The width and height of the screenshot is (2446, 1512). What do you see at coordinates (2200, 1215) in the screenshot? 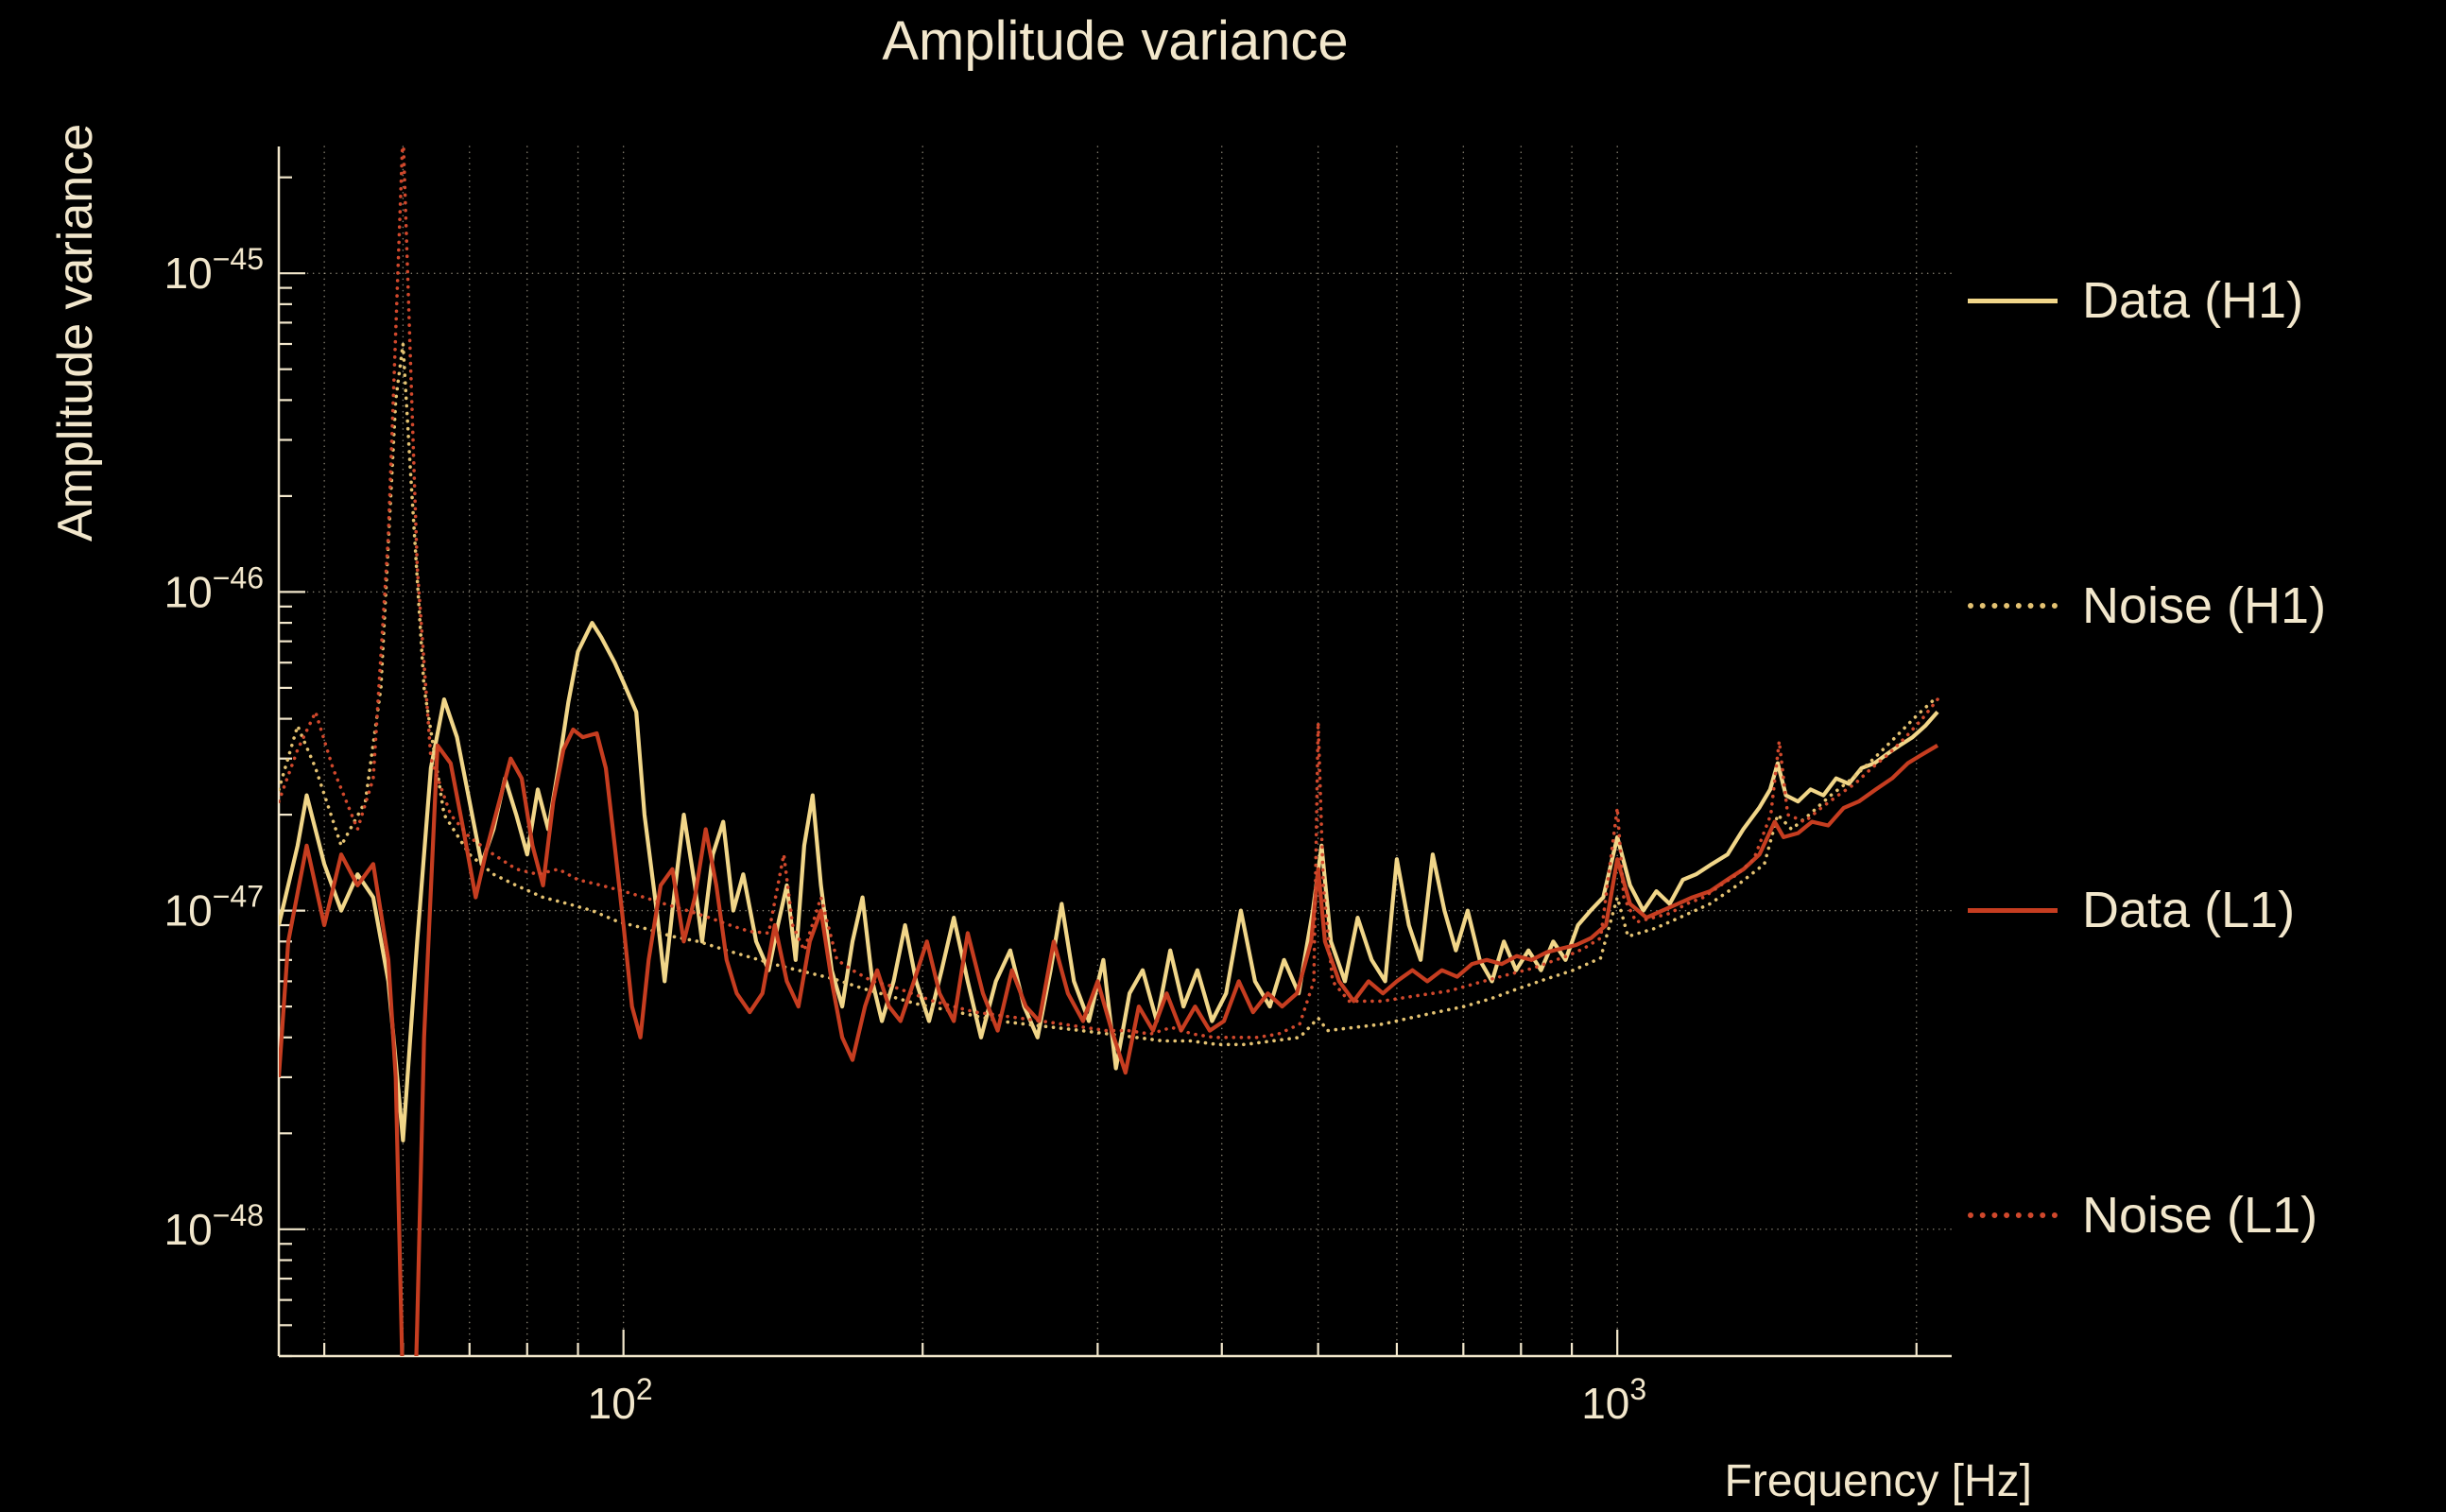
I see `legend-label-noise-l1: Noise (L1)` at bounding box center [2200, 1215].